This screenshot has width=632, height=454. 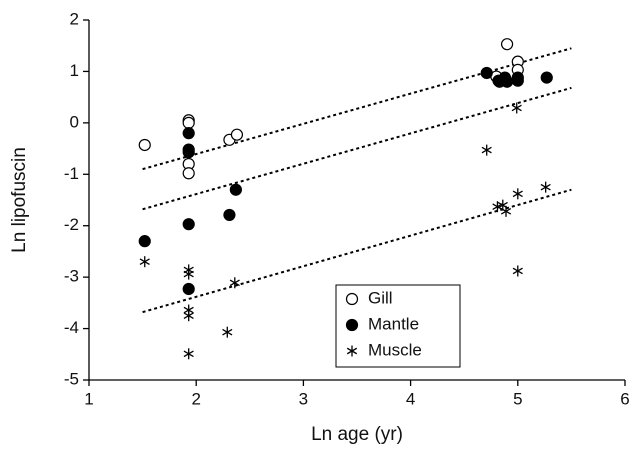 I want to click on y-axis-label: Ln lipofuscin, so click(x=19, y=200).